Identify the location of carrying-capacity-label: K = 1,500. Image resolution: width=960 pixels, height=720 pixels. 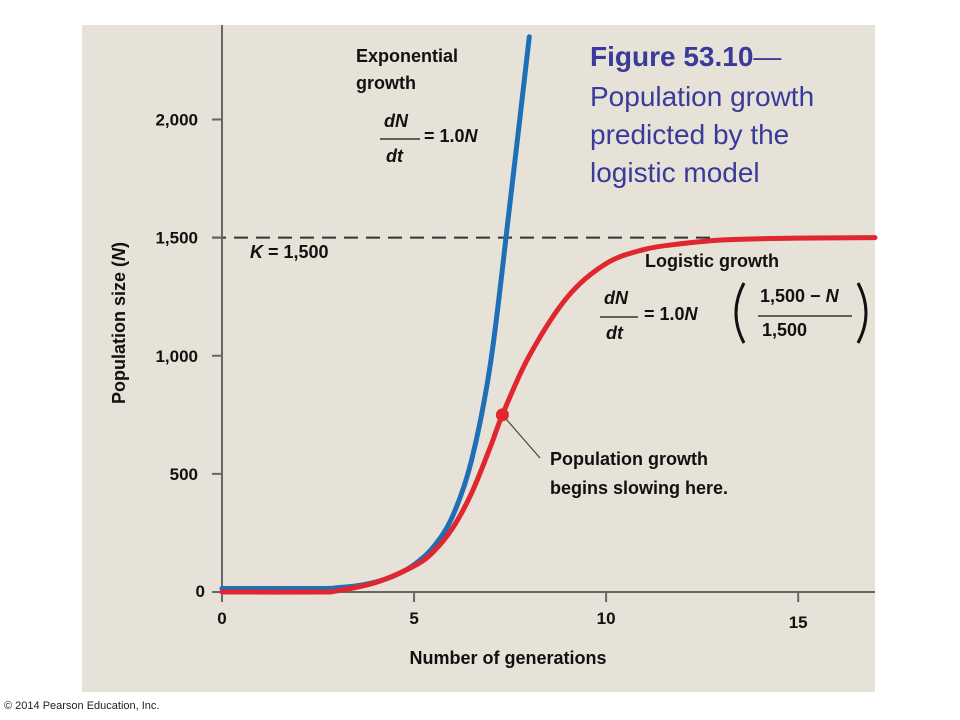
(289, 252).